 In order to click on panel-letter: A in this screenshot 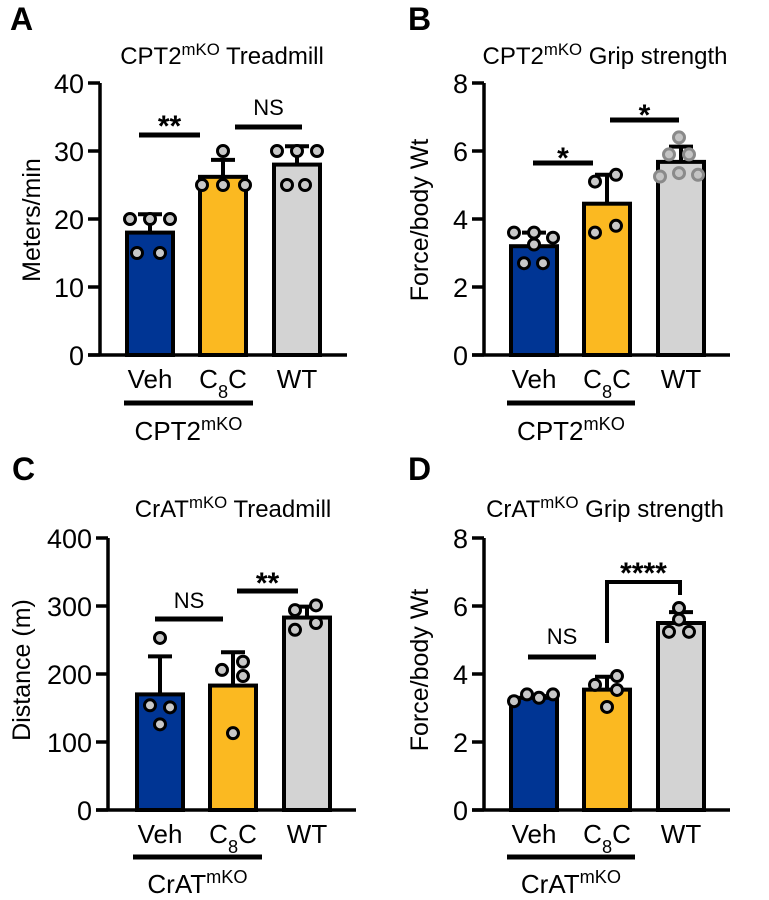, I will do `click(21, 19)`.